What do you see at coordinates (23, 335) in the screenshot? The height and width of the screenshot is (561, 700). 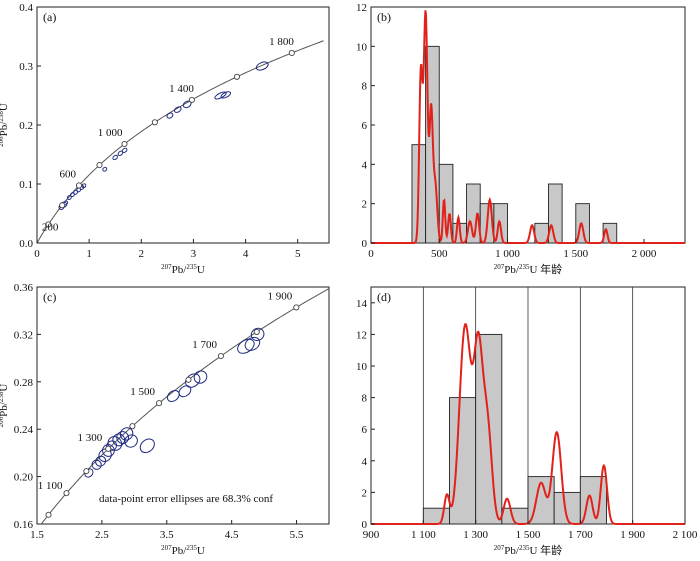 I see `y-tick-label-c: 0.32` at bounding box center [23, 335].